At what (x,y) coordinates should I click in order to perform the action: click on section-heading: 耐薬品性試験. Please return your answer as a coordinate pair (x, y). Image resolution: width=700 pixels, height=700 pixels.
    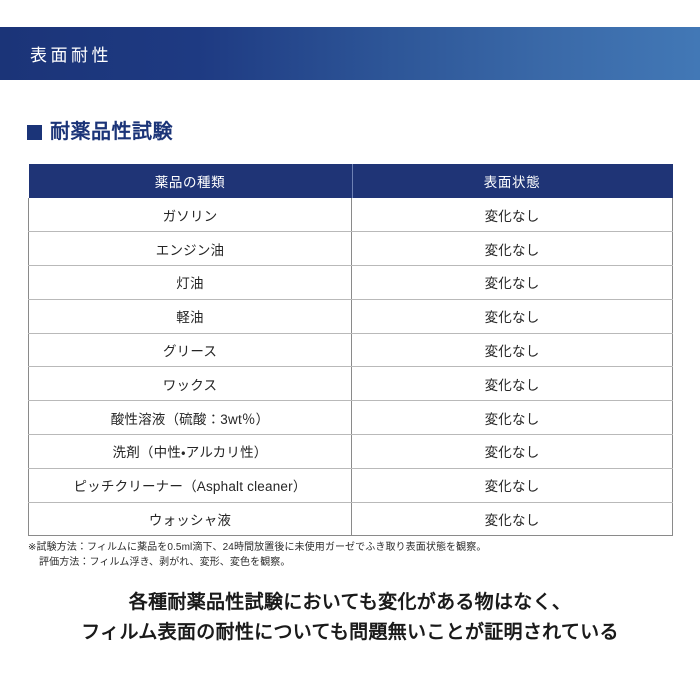
    Looking at the image, I should click on (100, 132).